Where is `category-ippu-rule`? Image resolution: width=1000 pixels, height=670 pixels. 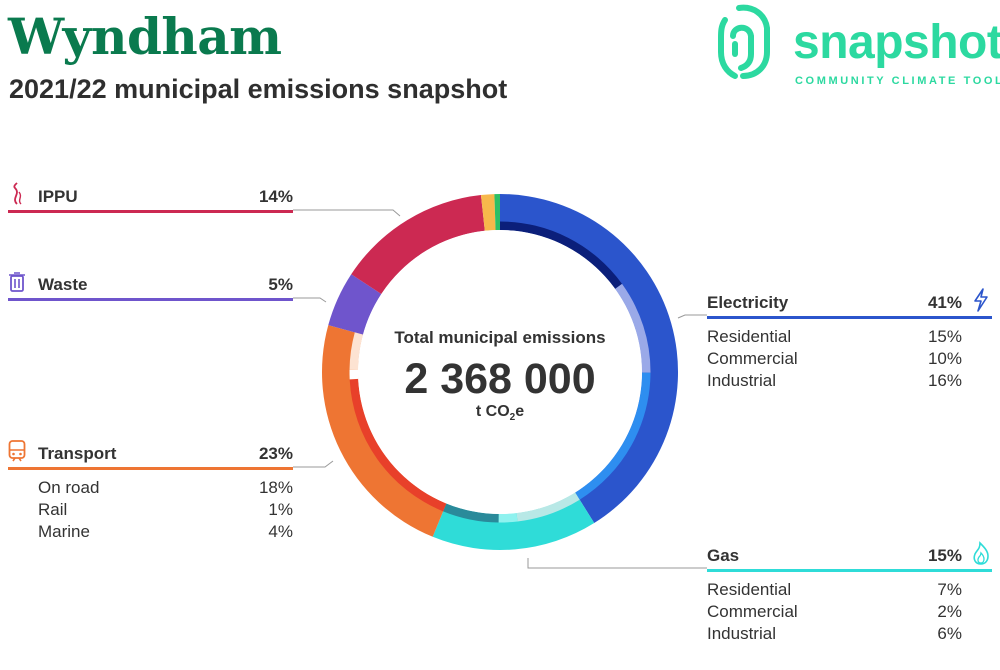
category-ippu-rule is located at coordinates (150, 211).